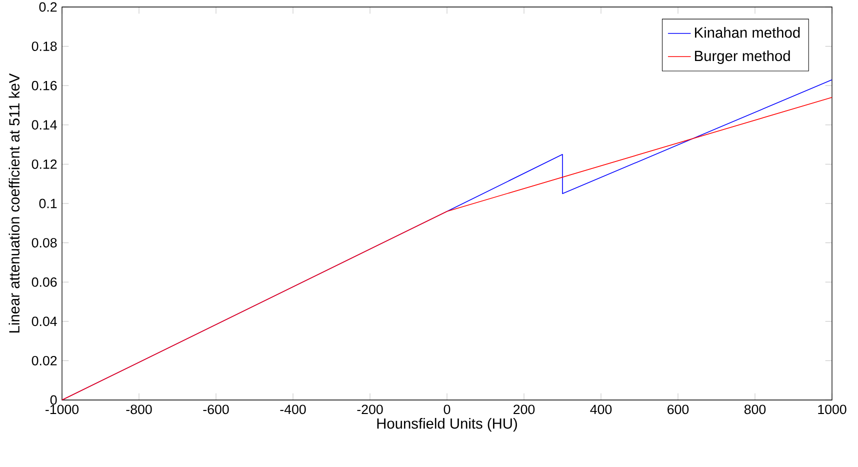 This screenshot has width=858, height=467. Describe the element at coordinates (747, 32) in the screenshot. I see `legend-label: Kinahan method` at that location.